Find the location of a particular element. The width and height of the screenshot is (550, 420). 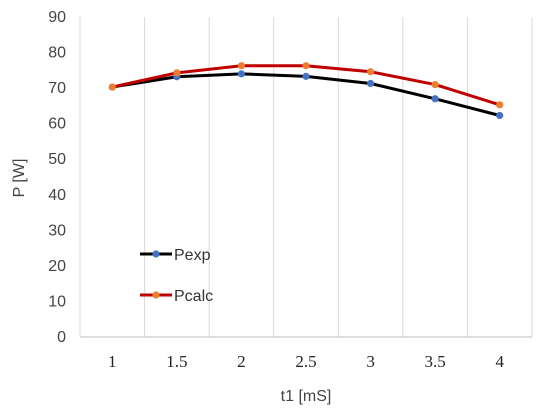

legend-marker-pcalc is located at coordinates (156, 295).